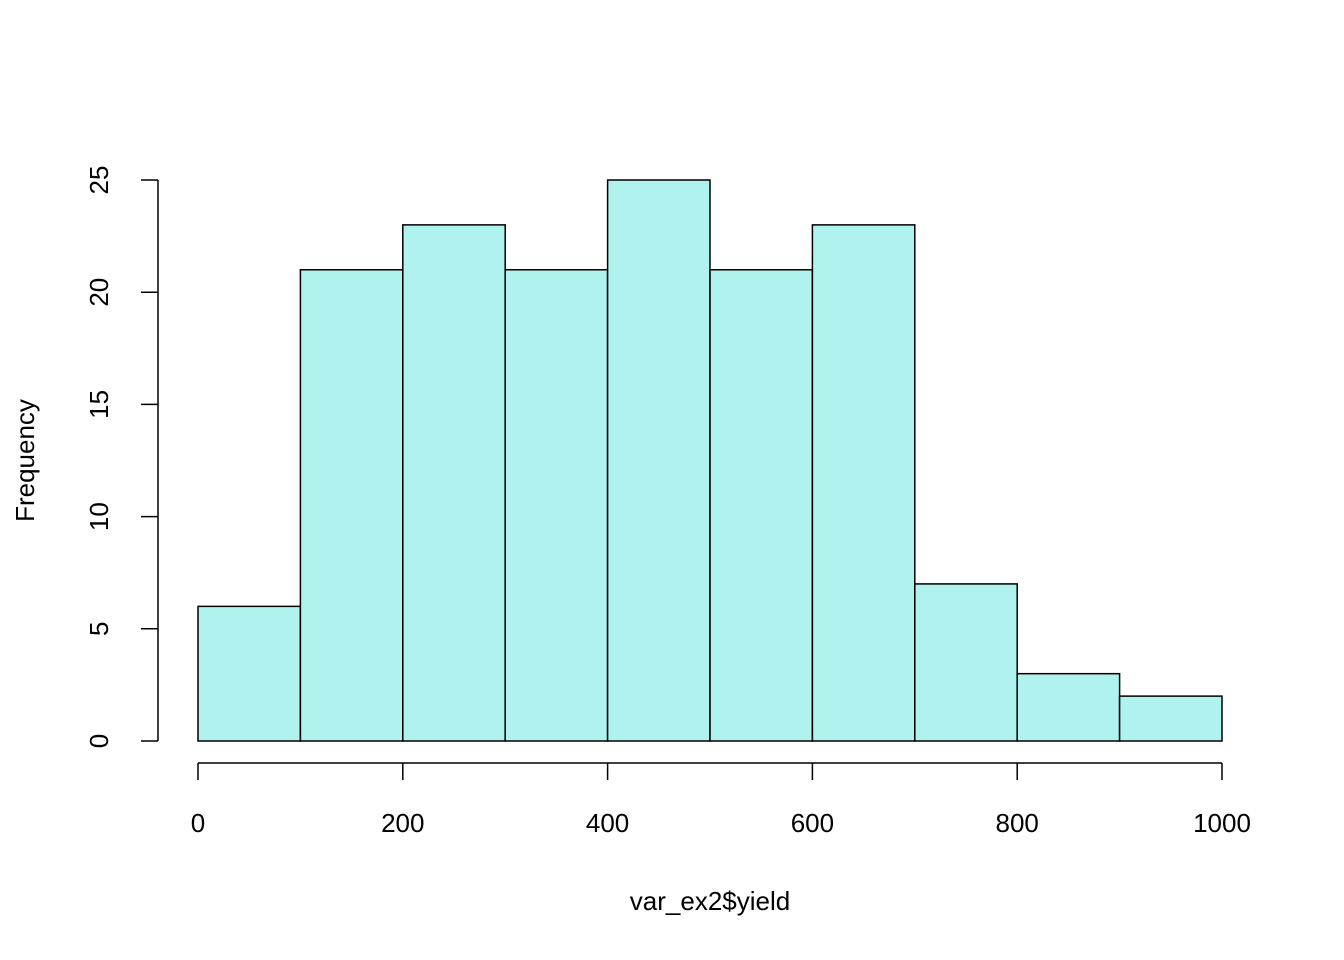  What do you see at coordinates (25, 460) in the screenshot?
I see `y-axis-label: Frequency` at bounding box center [25, 460].